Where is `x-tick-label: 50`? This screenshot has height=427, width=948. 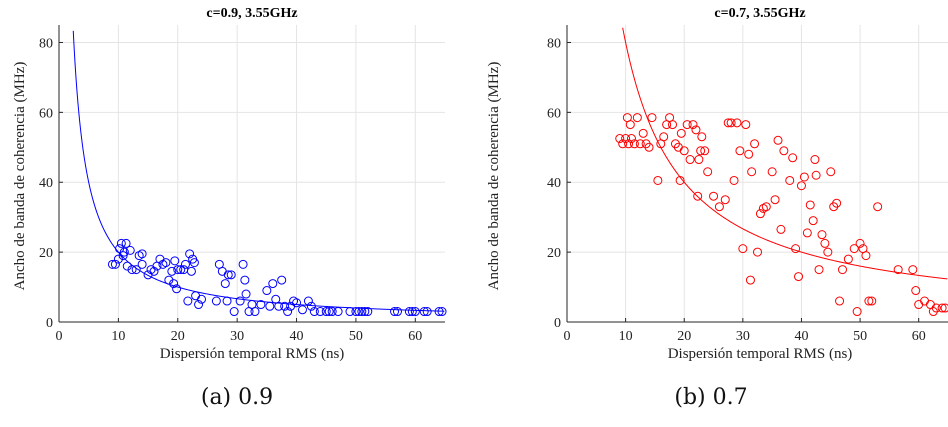 x-tick-label: 50 is located at coordinates (356, 336).